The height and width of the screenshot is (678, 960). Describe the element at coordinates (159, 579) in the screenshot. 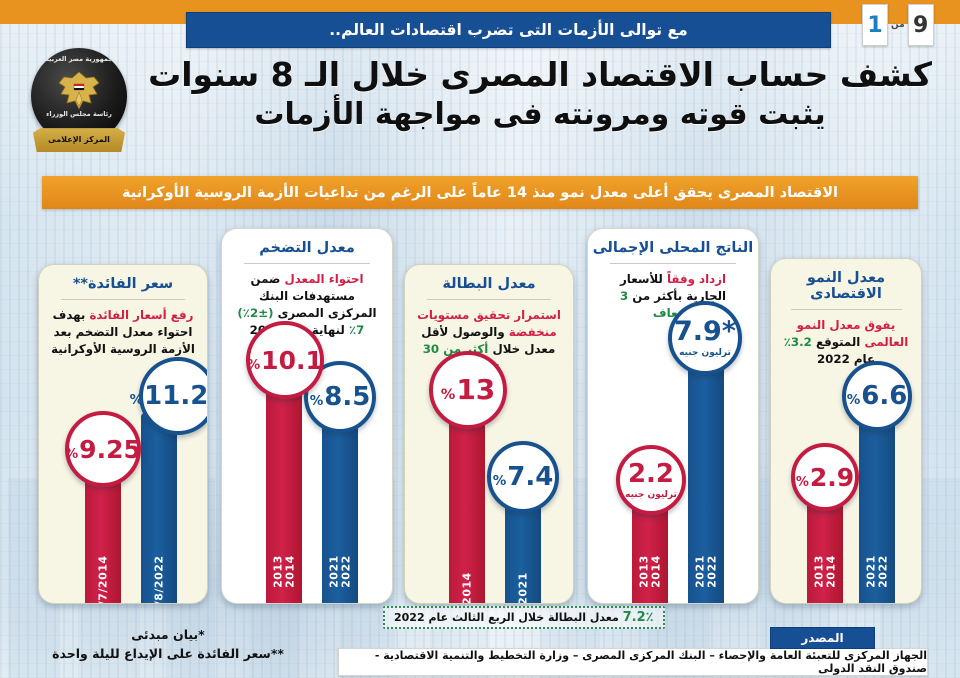

I see `bar-year-label: 18/8/2022` at that location.